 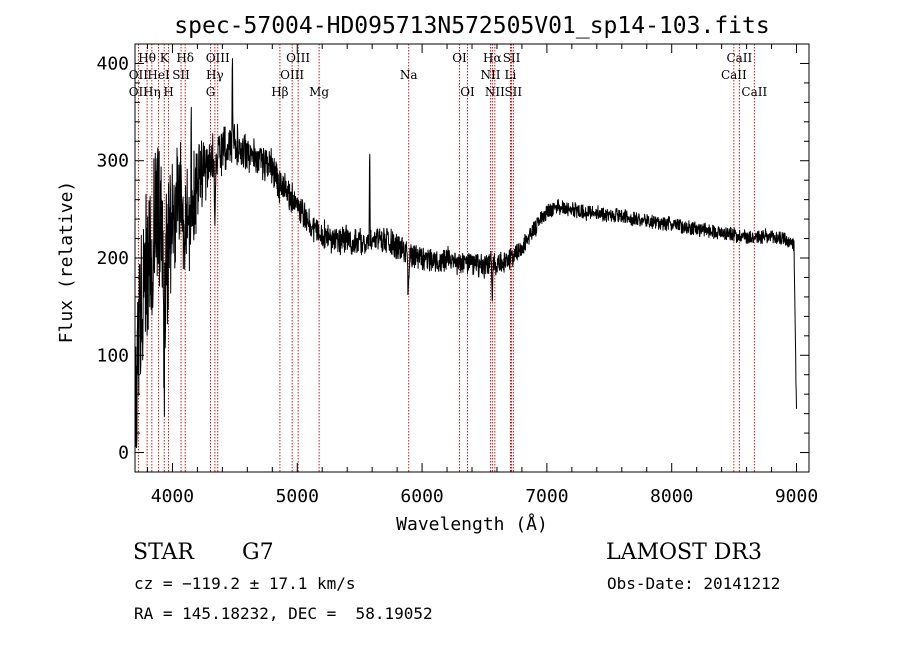 I want to click on line-label: Mg, so click(x=319, y=92).